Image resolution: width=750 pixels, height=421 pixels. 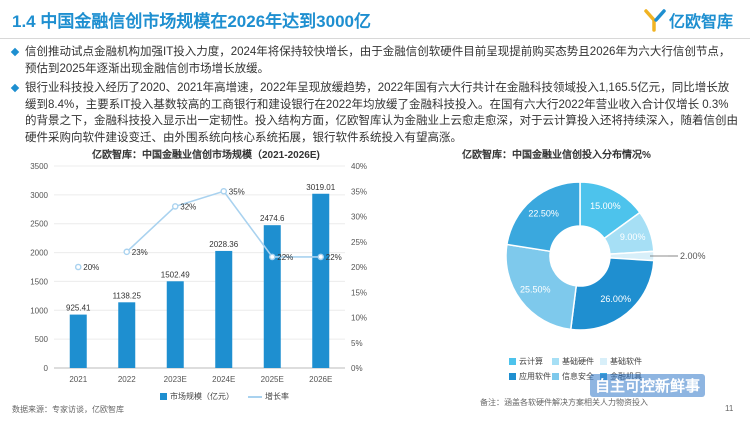 I want to click on y-tick-left: 1000, so click(x=39, y=310).